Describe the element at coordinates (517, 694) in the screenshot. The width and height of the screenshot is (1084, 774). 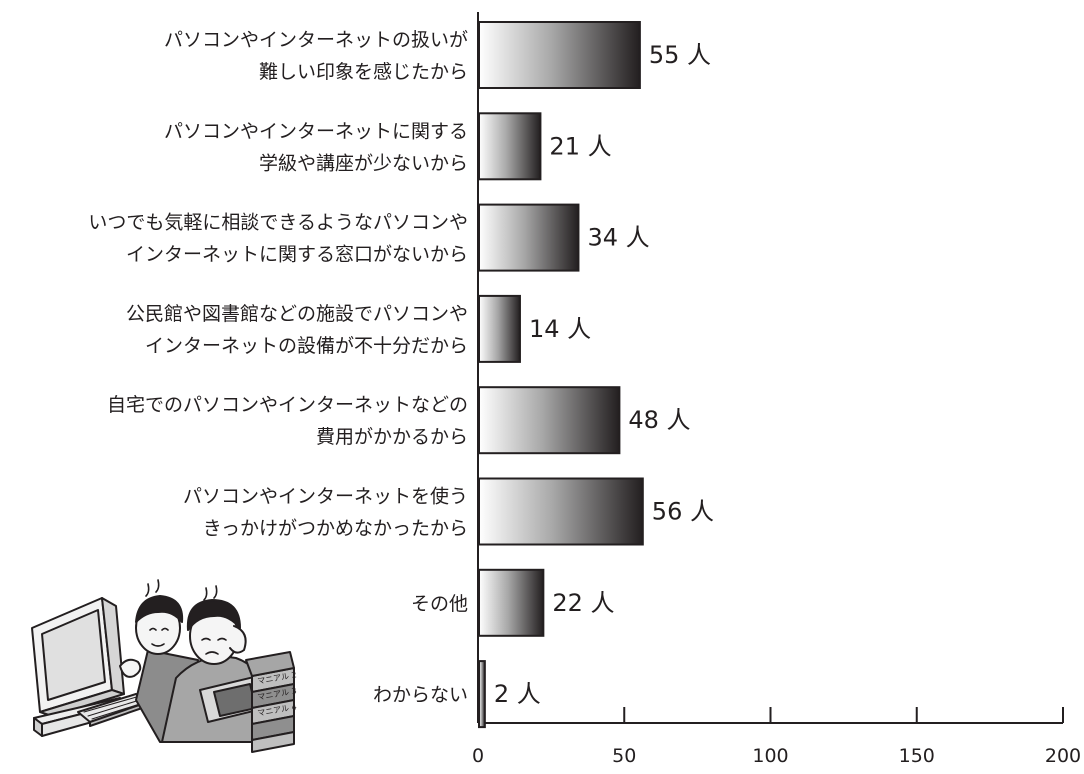
I see `bar-value-label: 2 人` at that location.